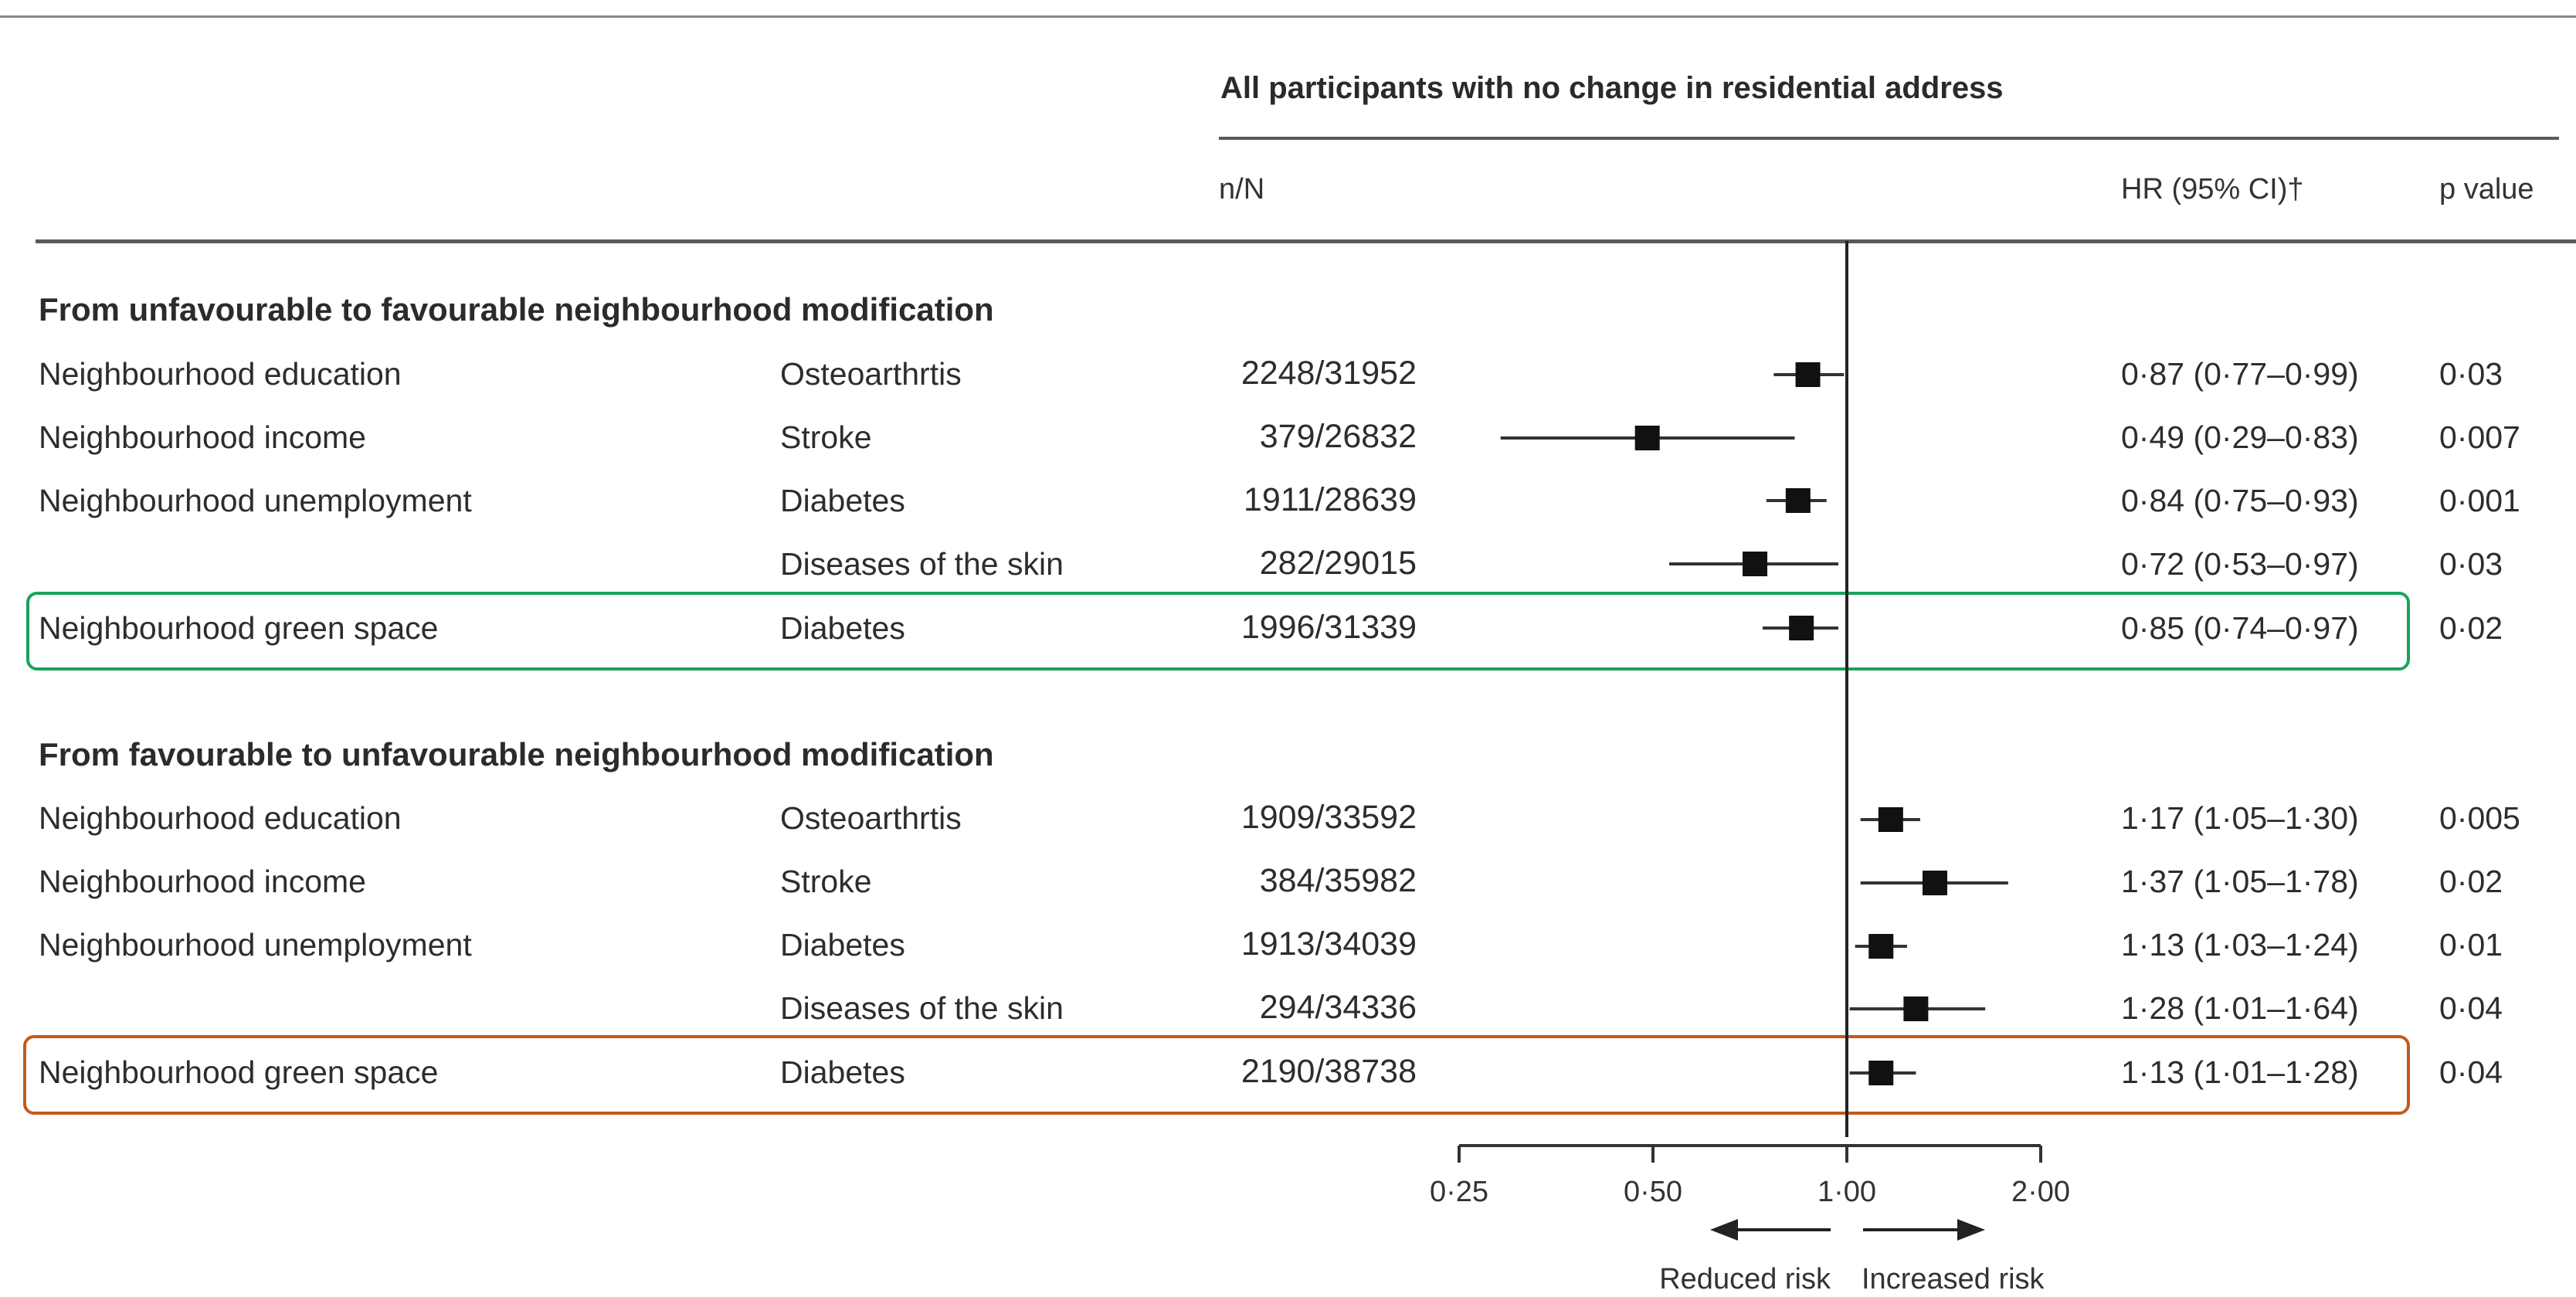  Describe the element at coordinates (1338, 880) in the screenshot. I see `nN-cell: 384/35982` at that location.